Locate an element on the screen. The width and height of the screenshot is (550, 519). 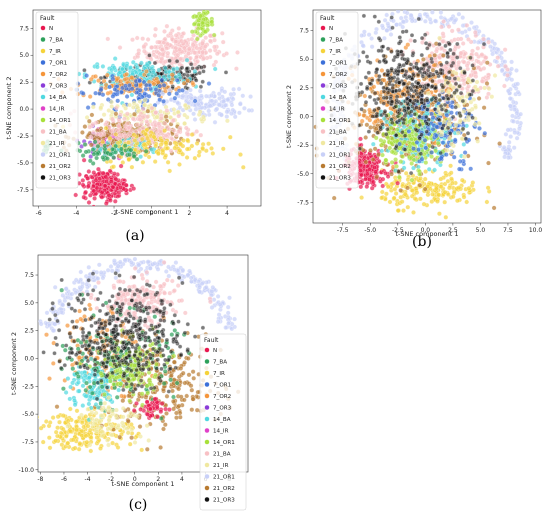
legend-label-N: N is located at coordinates (331, 29).